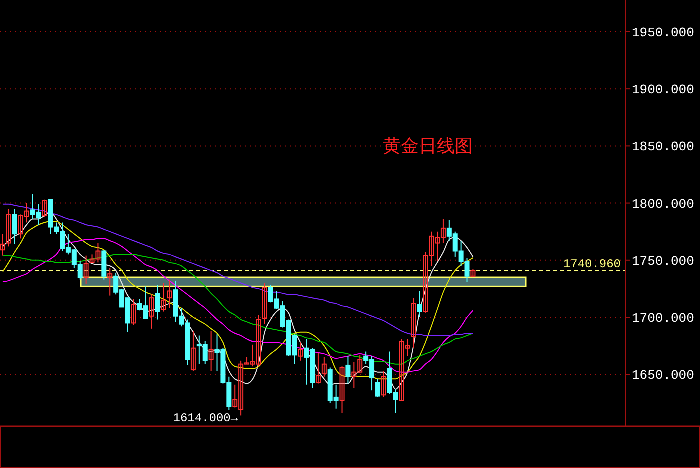 The width and height of the screenshot is (700, 468). Describe the element at coordinates (663, 90) in the screenshot. I see `y-tick-label: 1900.000` at that location.